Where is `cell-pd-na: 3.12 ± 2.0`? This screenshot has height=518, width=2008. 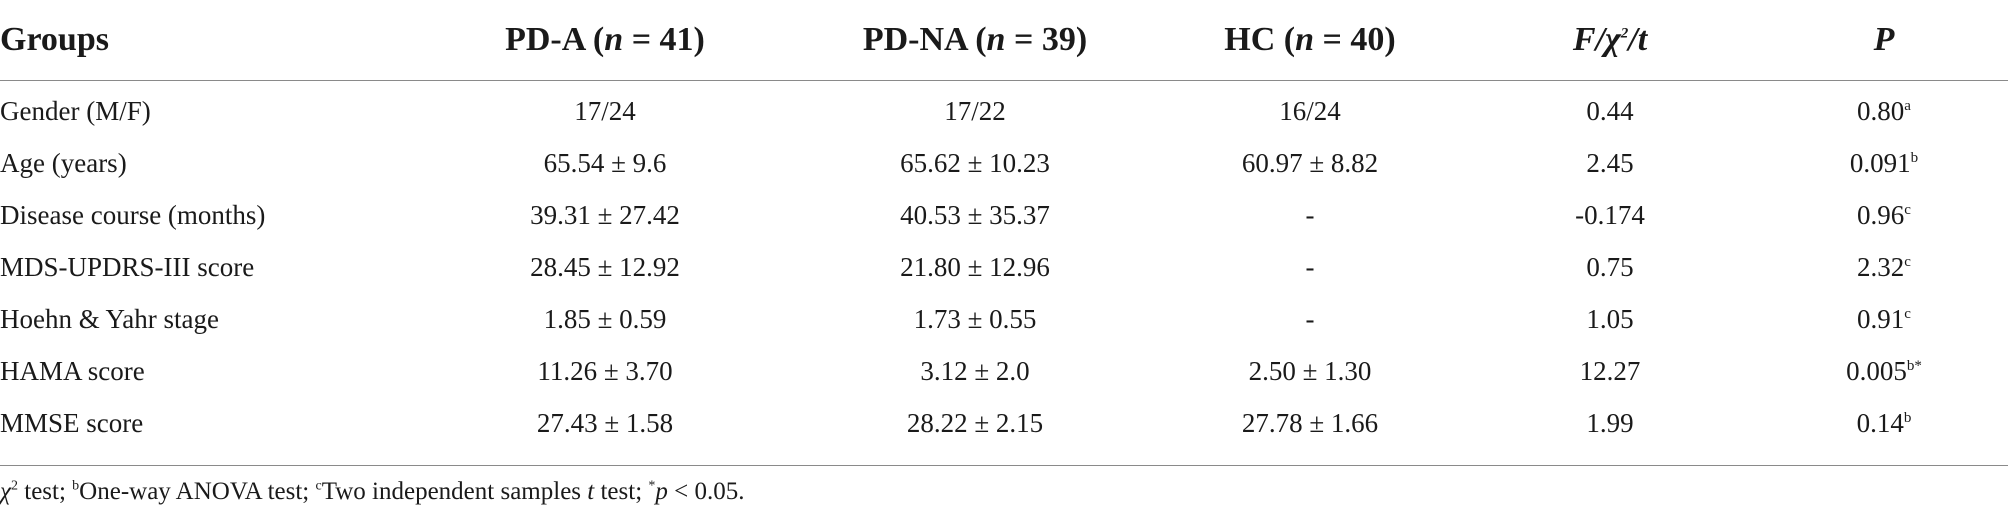 cell-pd-na: 3.12 ± 2.0 is located at coordinates (975, 370).